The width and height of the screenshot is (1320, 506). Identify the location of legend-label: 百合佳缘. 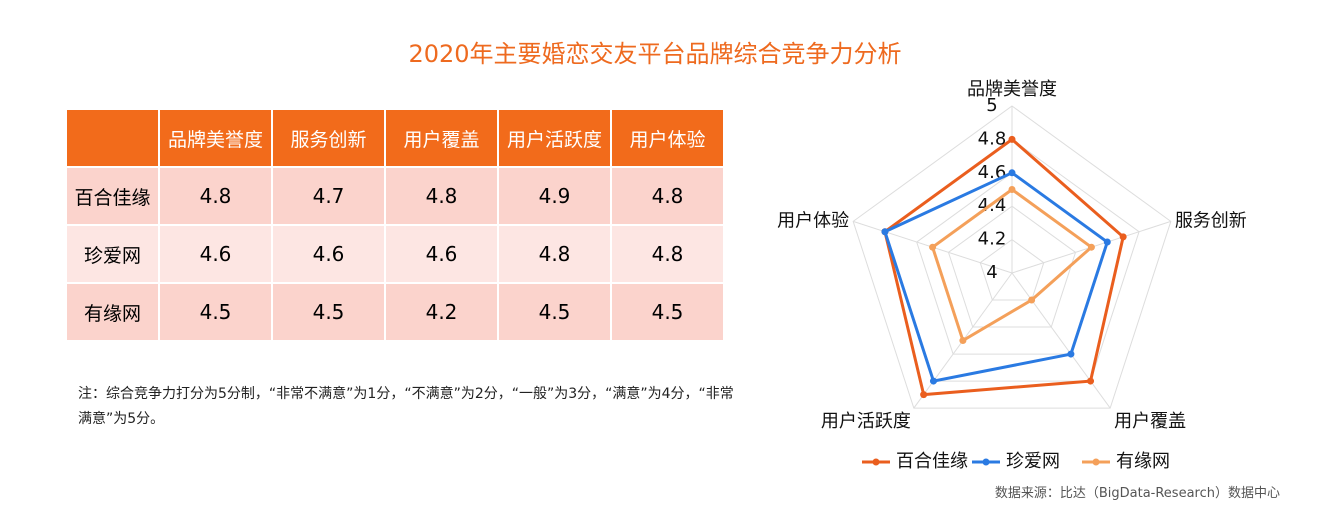
(932, 461).